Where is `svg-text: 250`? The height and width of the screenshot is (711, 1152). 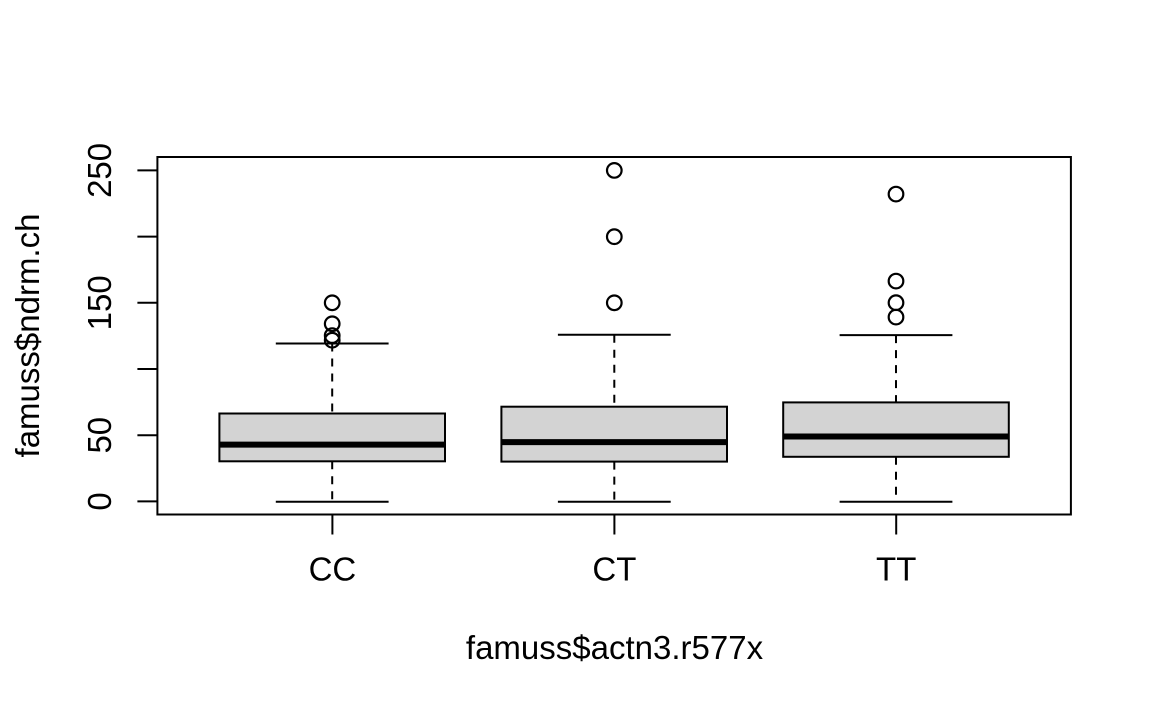
svg-text: 250 is located at coordinates (99, 170).